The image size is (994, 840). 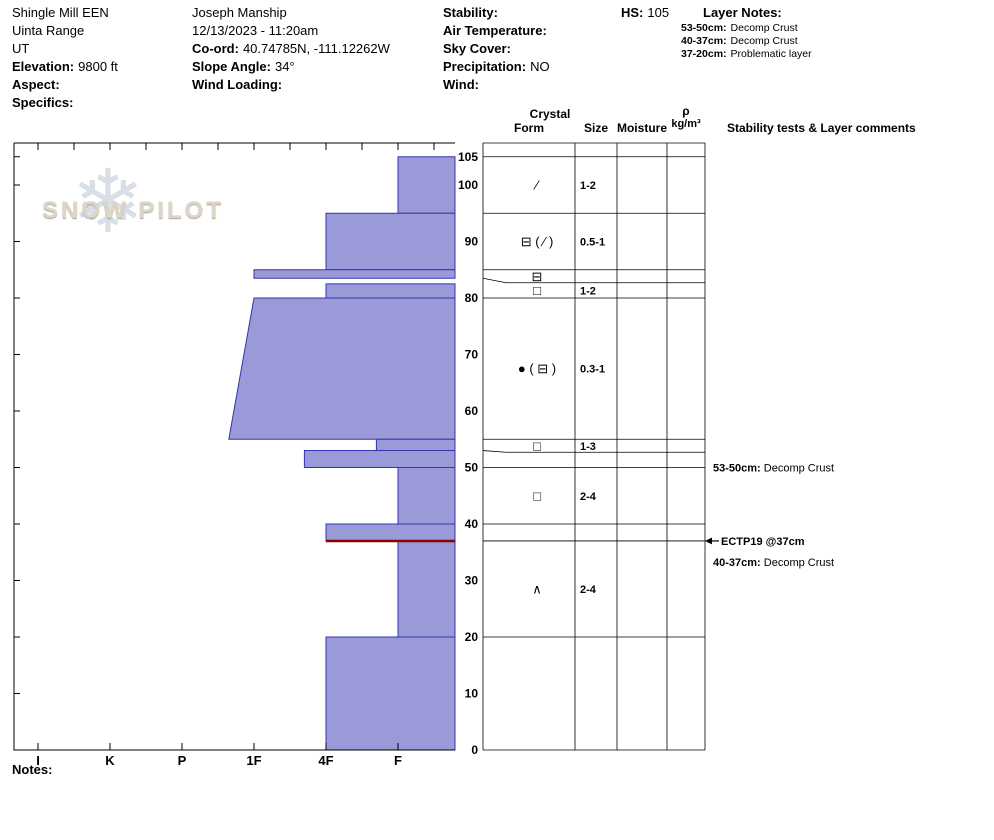 What do you see at coordinates (140, 123) in the screenshot?
I see `snowpilot-logo: ❄ SNOW PILOT` at bounding box center [140, 123].